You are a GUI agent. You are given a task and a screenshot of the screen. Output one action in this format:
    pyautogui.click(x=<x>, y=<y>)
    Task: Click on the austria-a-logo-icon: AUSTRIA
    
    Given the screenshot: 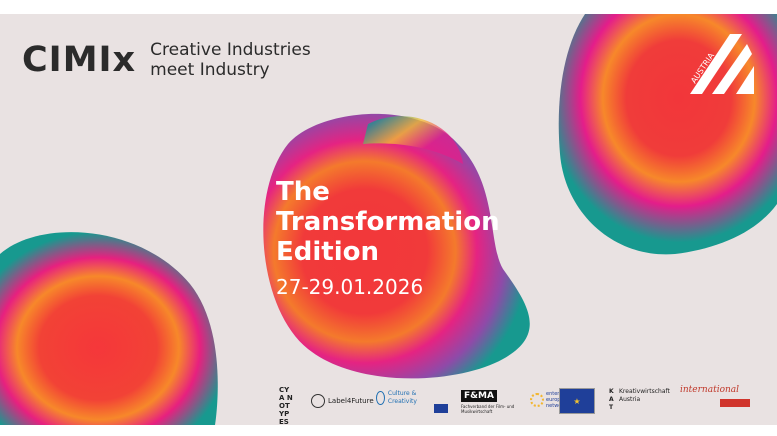 What is the action you would take?
    pyautogui.click(x=721, y=64)
    